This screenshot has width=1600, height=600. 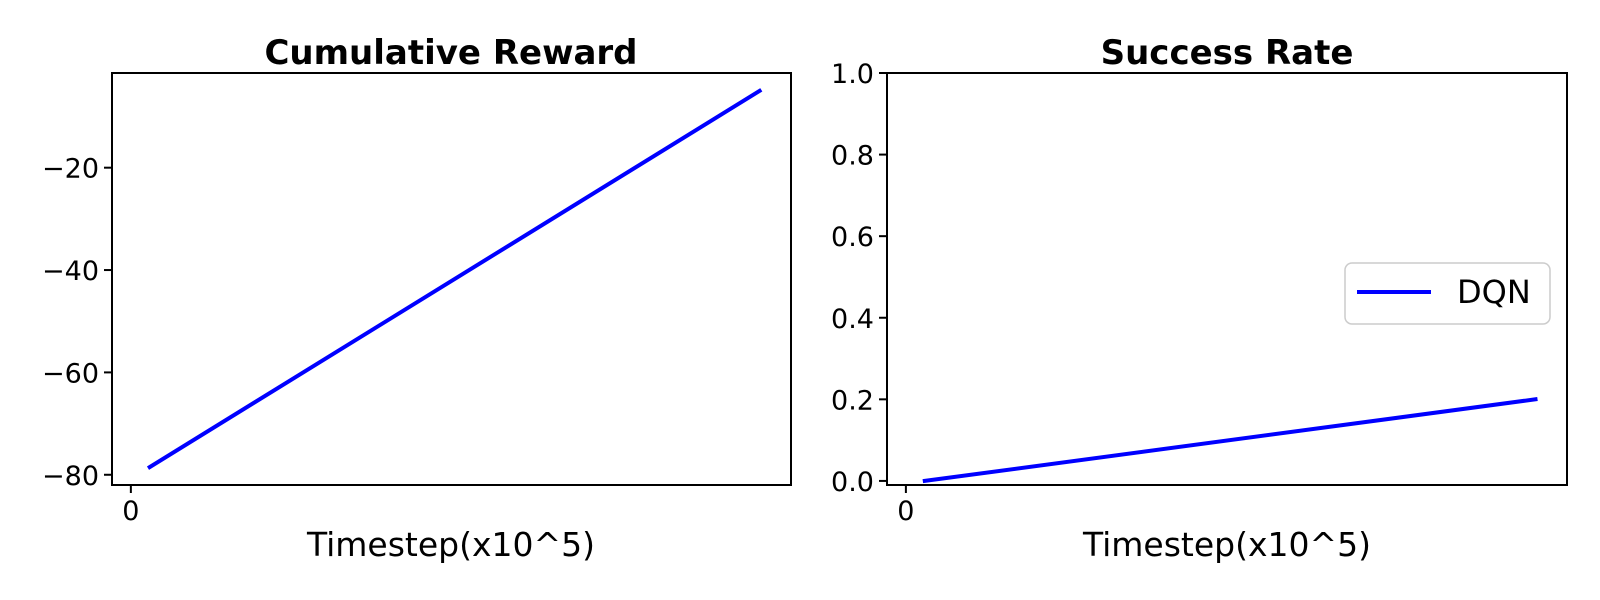 I want to click on series-line-dqn, so click(x=1230, y=440).